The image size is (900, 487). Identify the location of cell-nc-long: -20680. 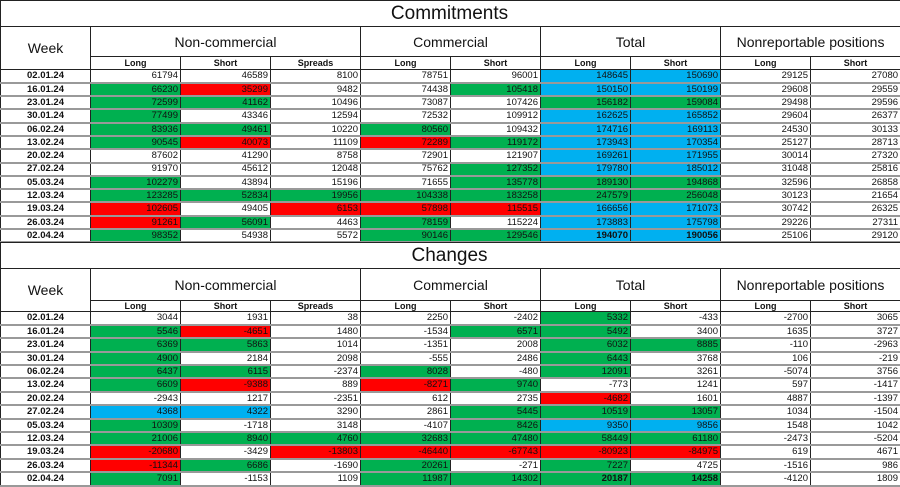
(136, 451).